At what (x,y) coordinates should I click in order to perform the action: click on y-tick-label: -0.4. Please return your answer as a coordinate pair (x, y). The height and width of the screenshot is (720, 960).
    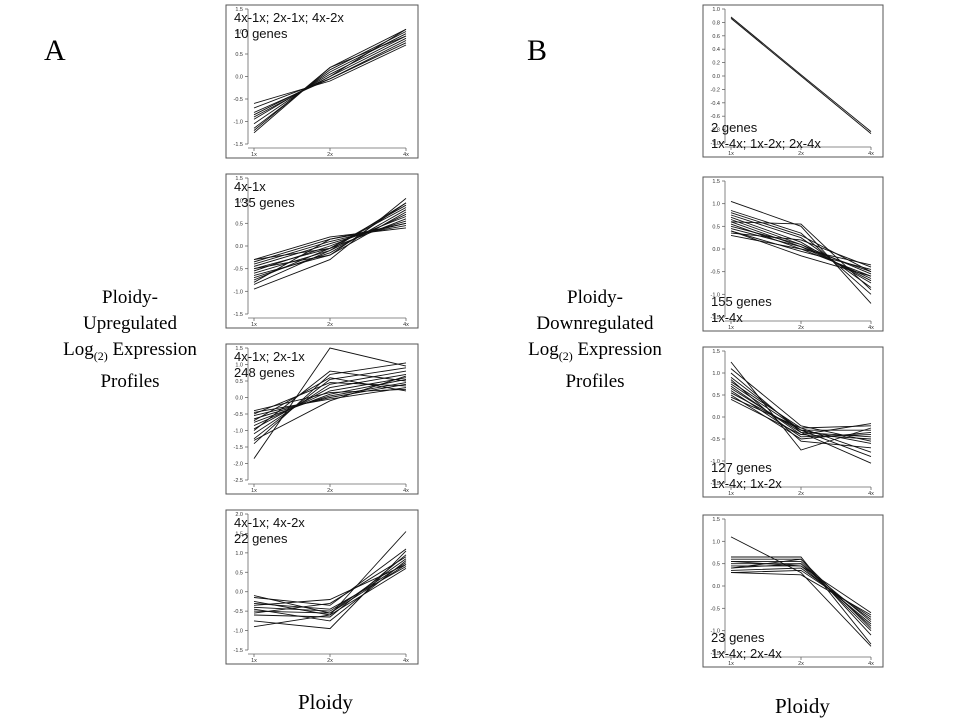
    Looking at the image, I should click on (715, 104).